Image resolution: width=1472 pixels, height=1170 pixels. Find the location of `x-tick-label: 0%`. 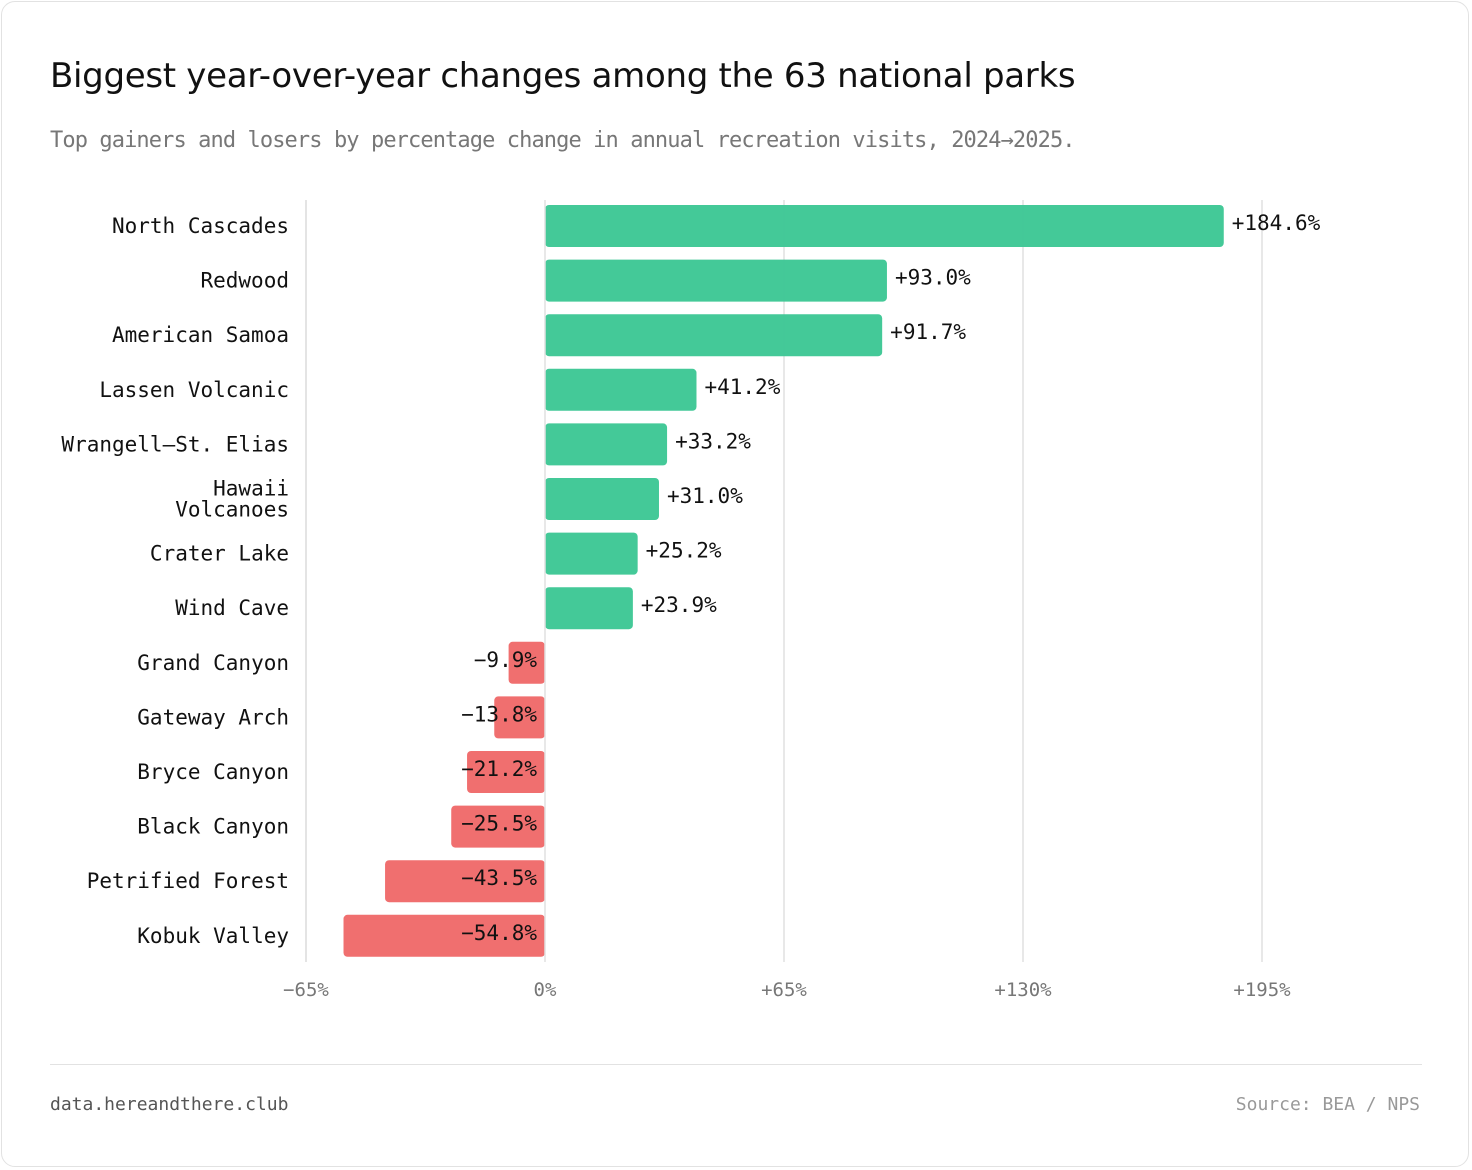

x-tick-label: 0% is located at coordinates (545, 990).